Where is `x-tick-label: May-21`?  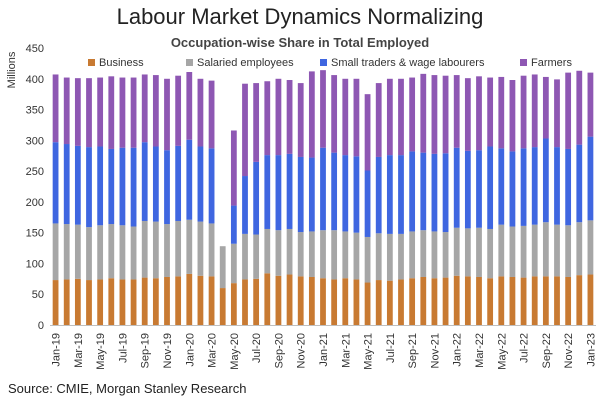
x-tick-label: May-21 is located at coordinates (369, 351).